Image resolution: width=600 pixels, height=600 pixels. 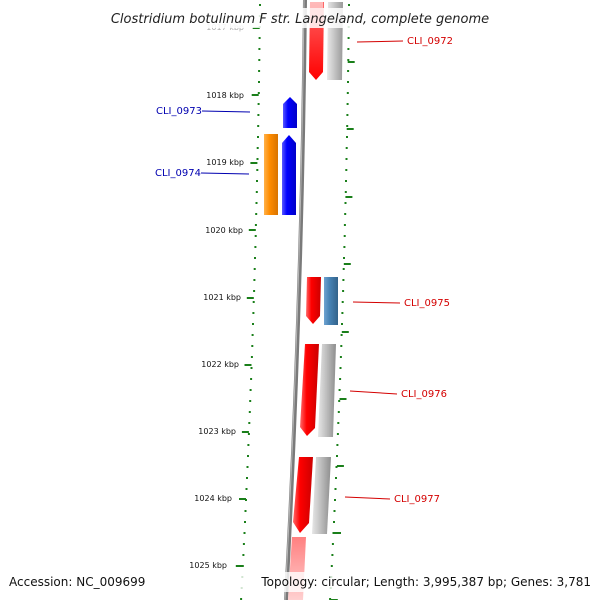 What do you see at coordinates (430, 41) in the screenshot?
I see `gene-label-cli-0972: CLI_0972` at bounding box center [430, 41].